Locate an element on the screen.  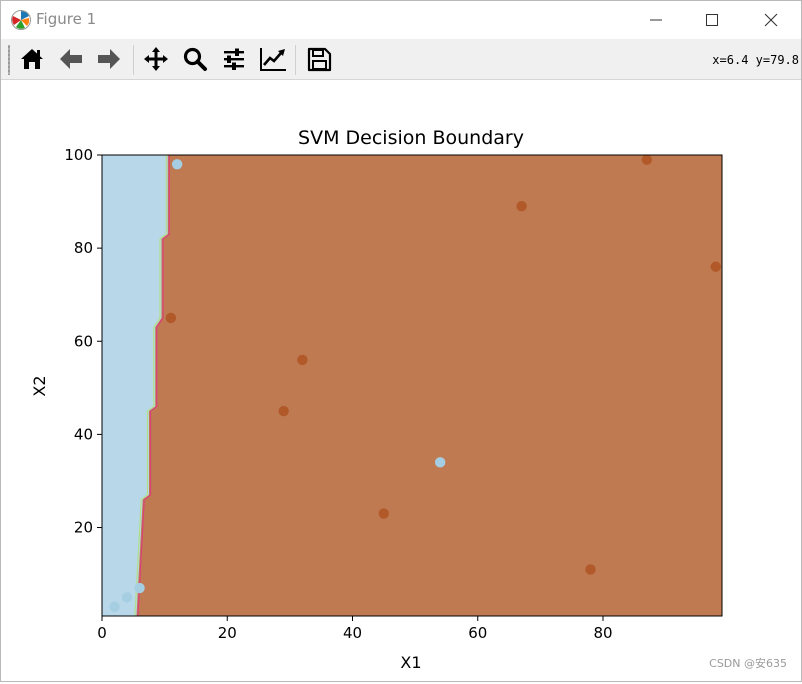
navigation-toolbar: x=6.4 y=79.8 is located at coordinates (401, 59).